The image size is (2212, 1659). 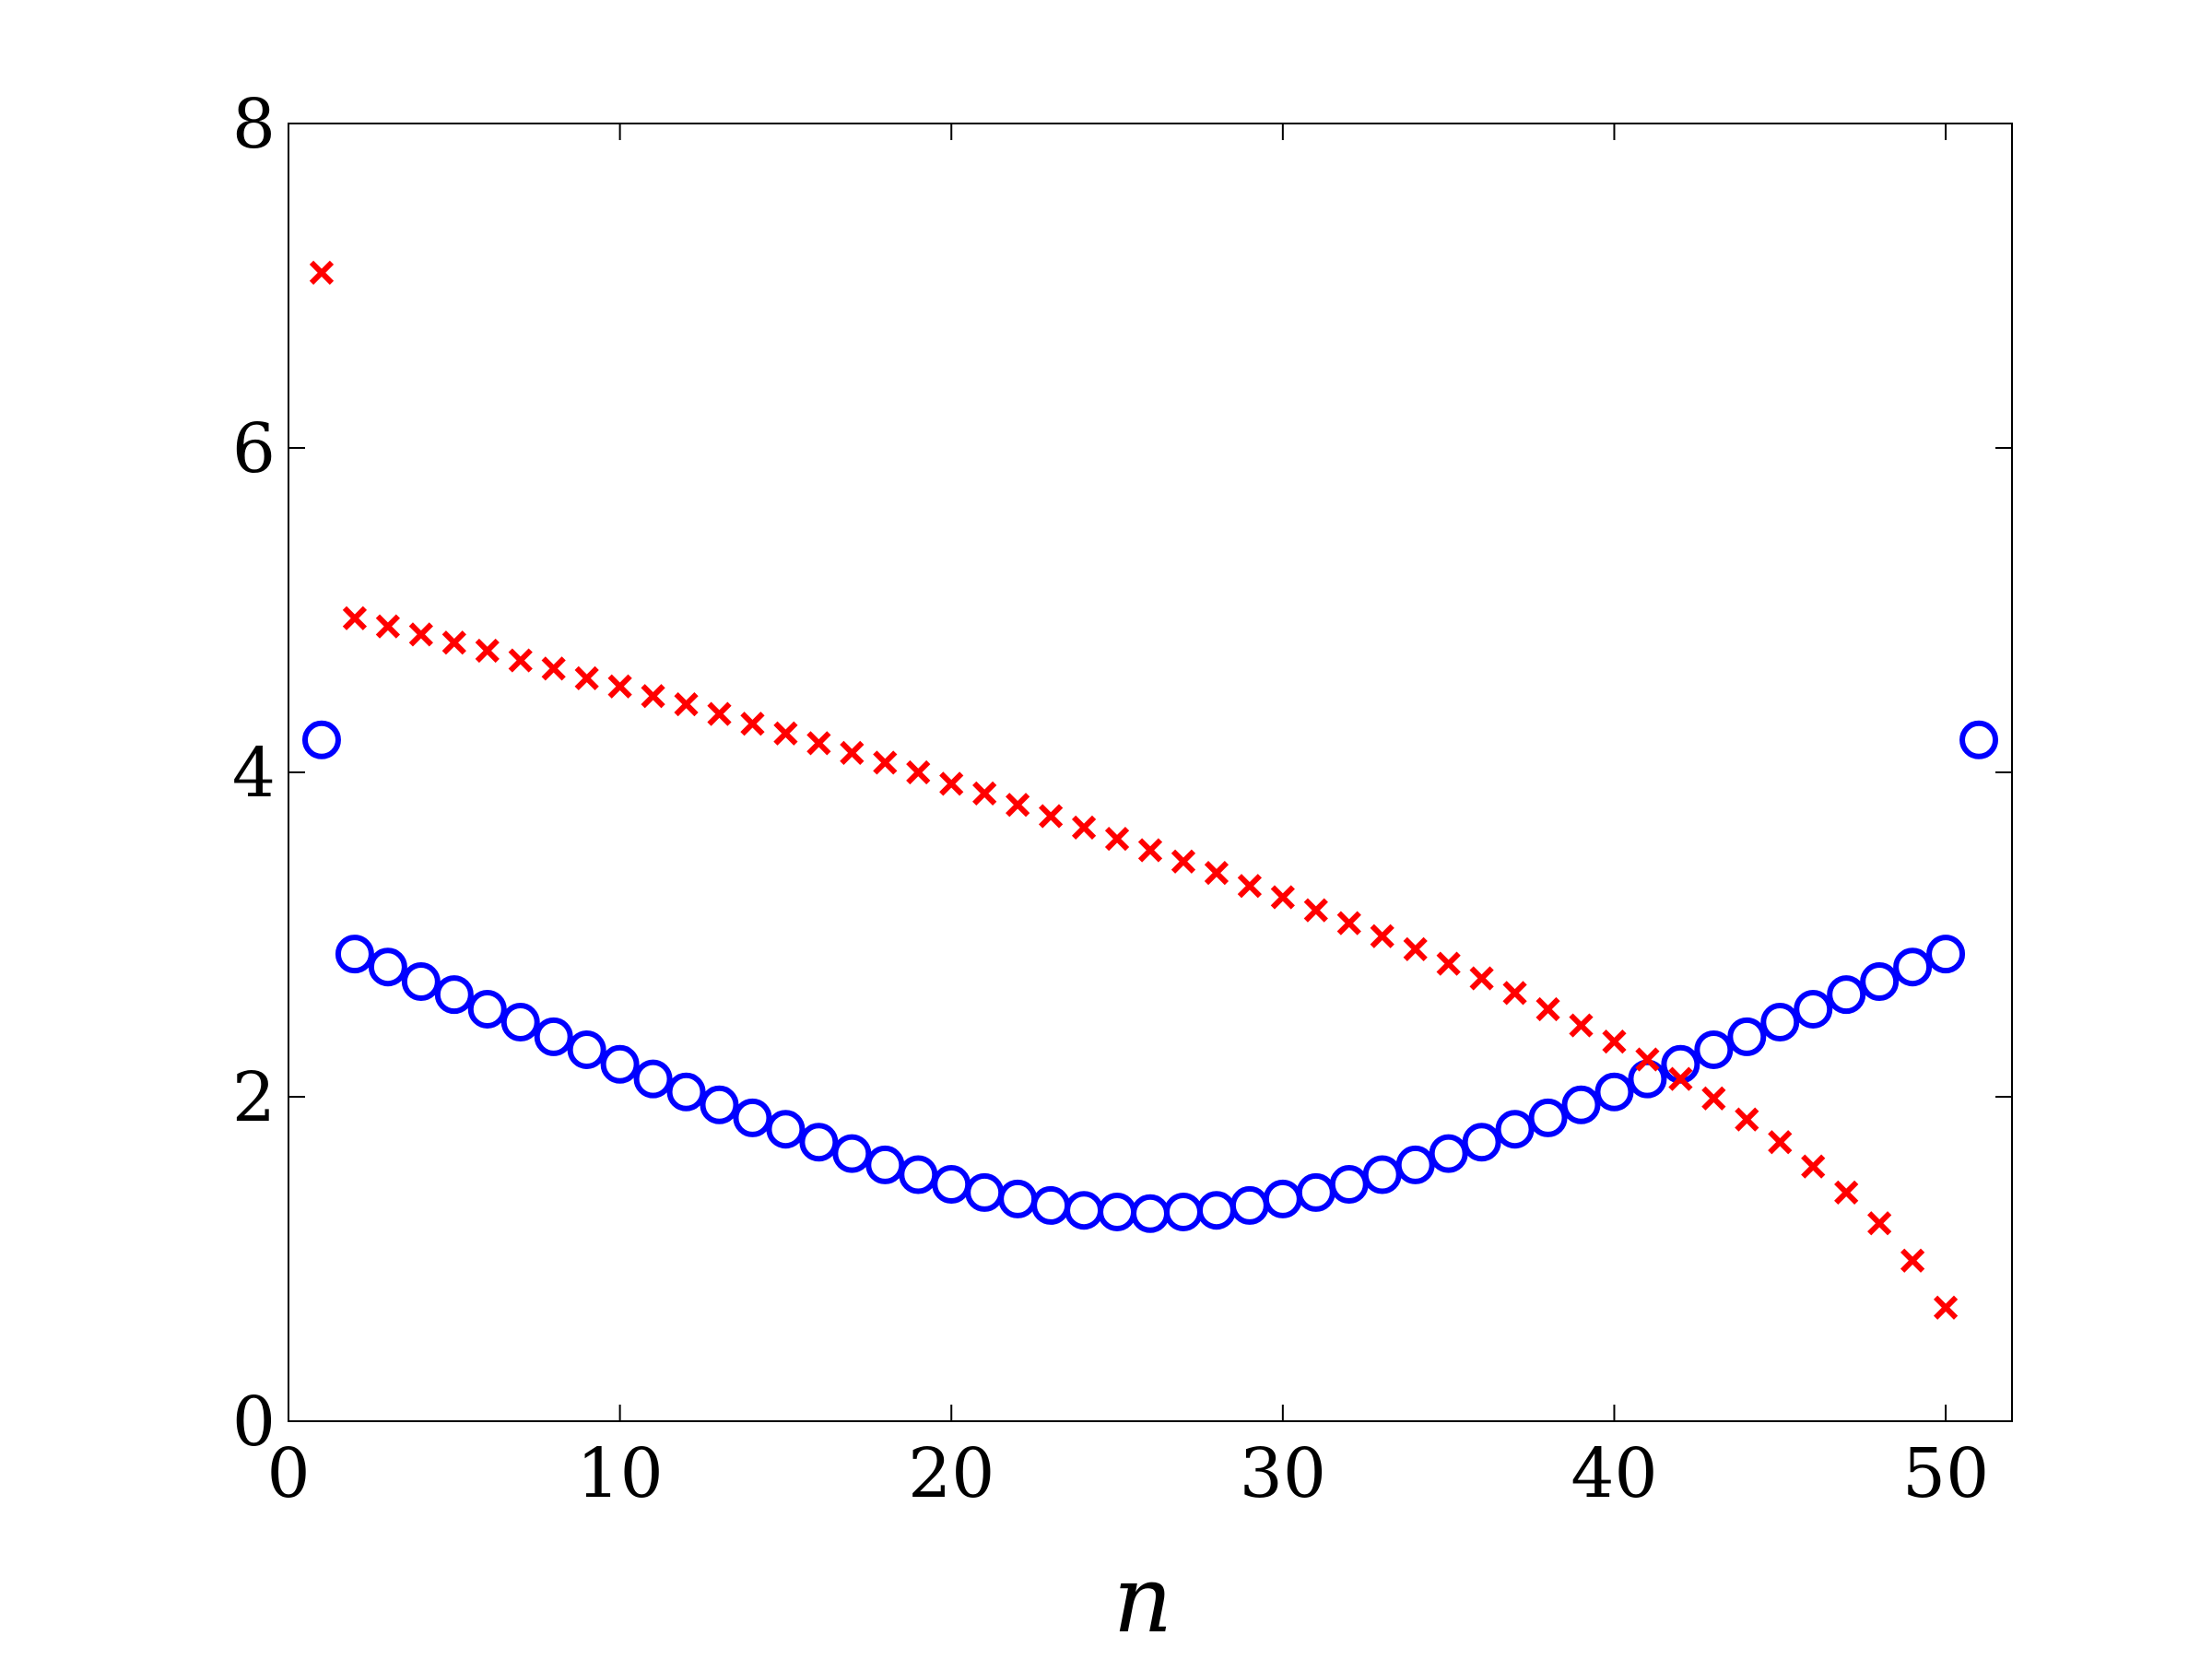 I want to click on y-tick-label: 0, so click(x=254, y=1422).